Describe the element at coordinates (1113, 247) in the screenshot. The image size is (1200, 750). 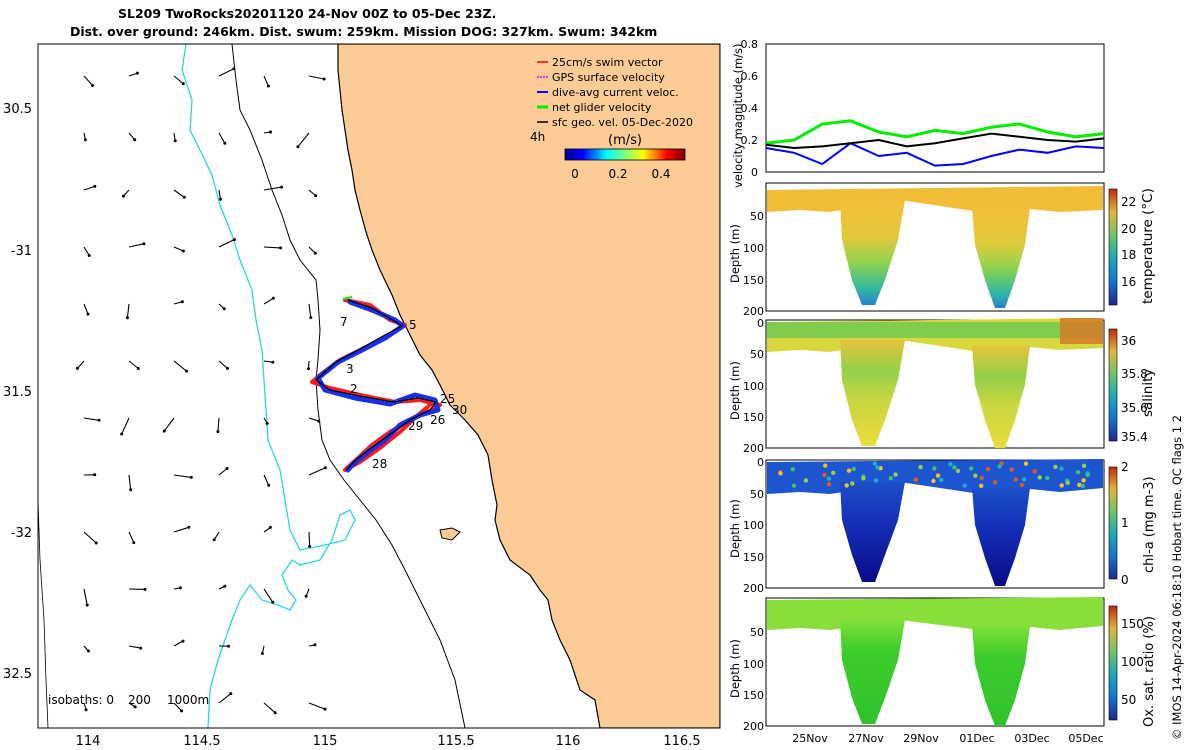
I see `temperature-colorbar` at that location.